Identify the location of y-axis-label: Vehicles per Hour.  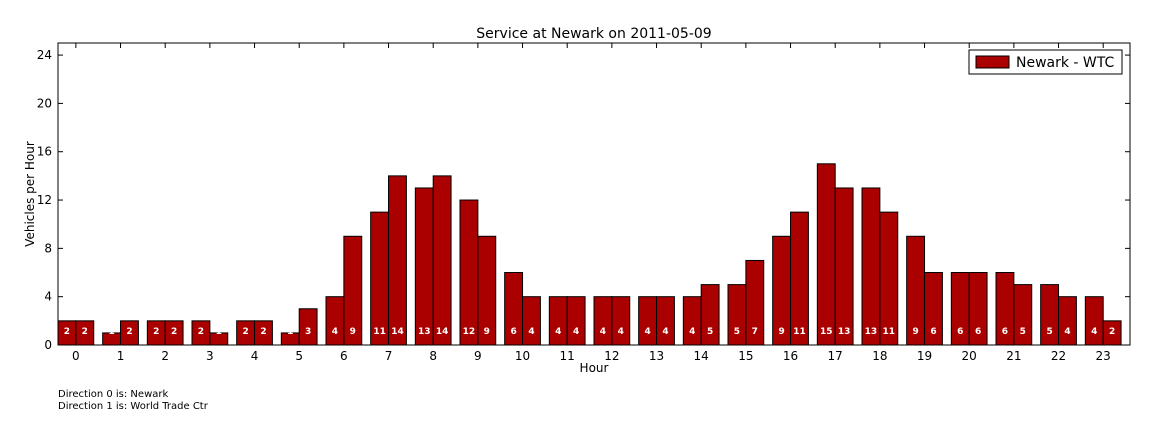
(30, 194).